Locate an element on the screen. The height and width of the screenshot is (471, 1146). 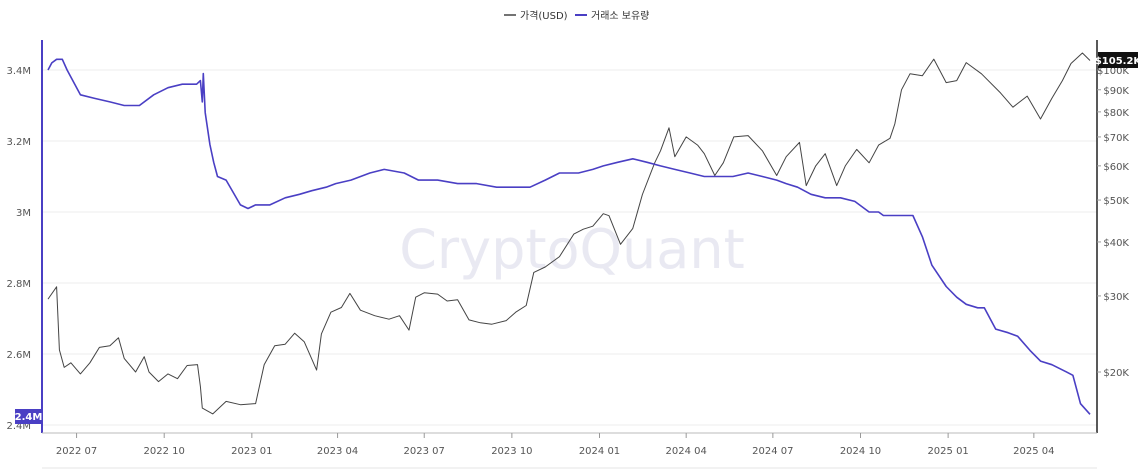
y-right-tick-label-5: $50K is located at coordinates (1116, 201).